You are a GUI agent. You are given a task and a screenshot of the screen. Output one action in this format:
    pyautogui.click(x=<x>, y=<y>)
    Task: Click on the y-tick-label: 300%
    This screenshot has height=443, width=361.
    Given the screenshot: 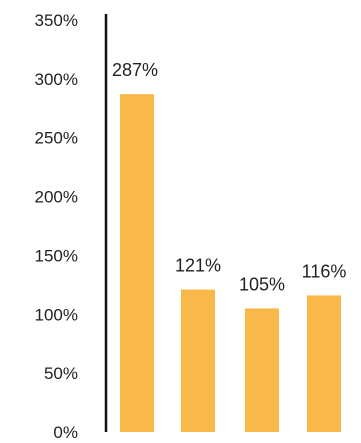 What is the action you would take?
    pyautogui.click(x=56, y=79)
    